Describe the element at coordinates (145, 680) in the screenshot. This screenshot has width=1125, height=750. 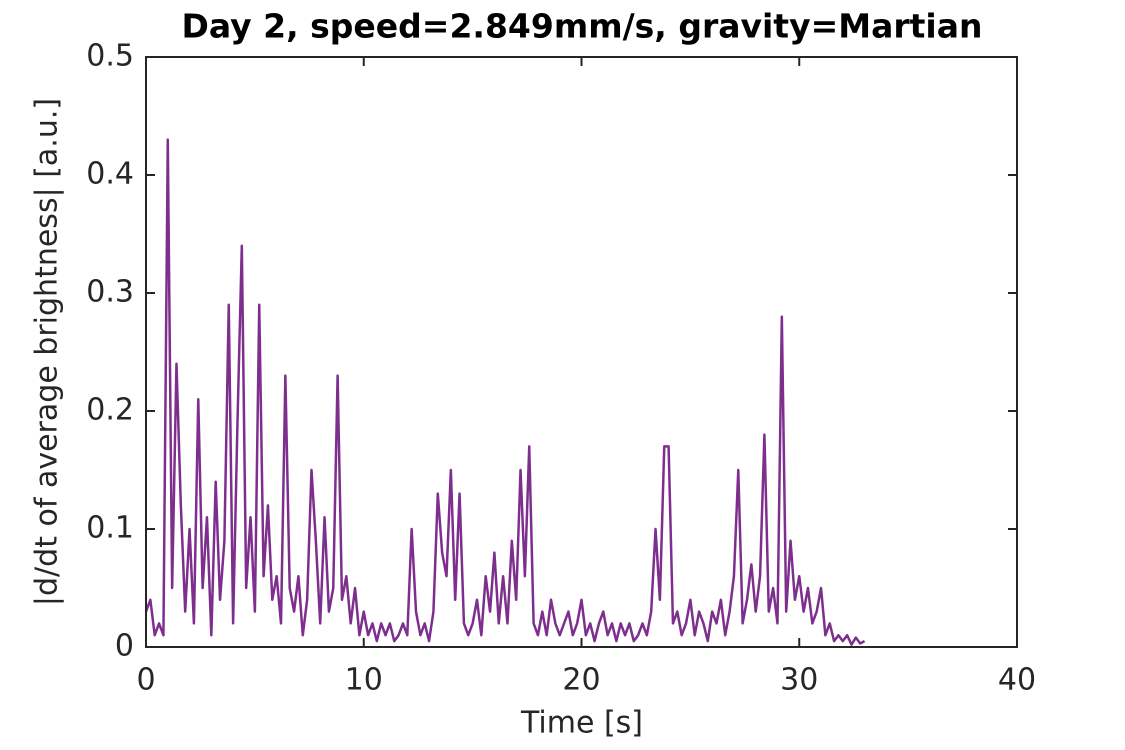
I see `x-tick-label: 0` at that location.